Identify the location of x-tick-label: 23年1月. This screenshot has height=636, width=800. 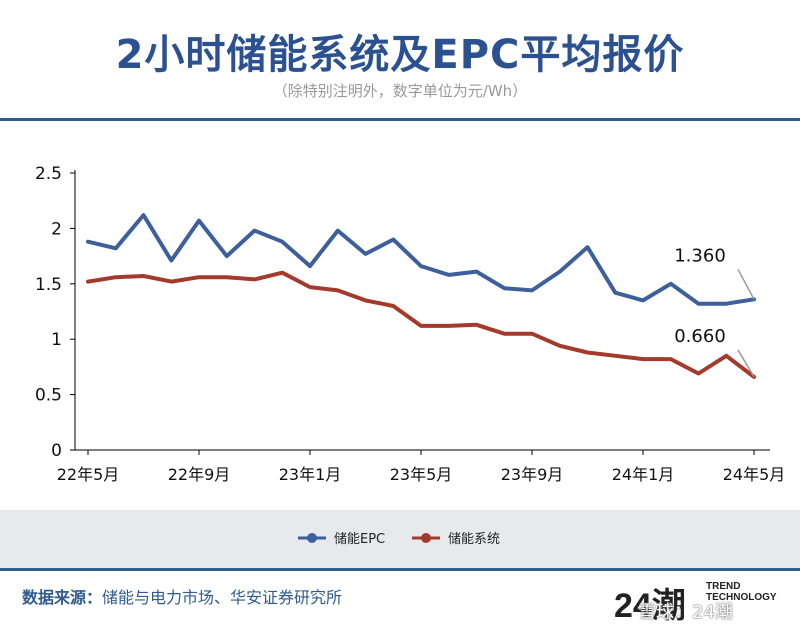
(310, 474).